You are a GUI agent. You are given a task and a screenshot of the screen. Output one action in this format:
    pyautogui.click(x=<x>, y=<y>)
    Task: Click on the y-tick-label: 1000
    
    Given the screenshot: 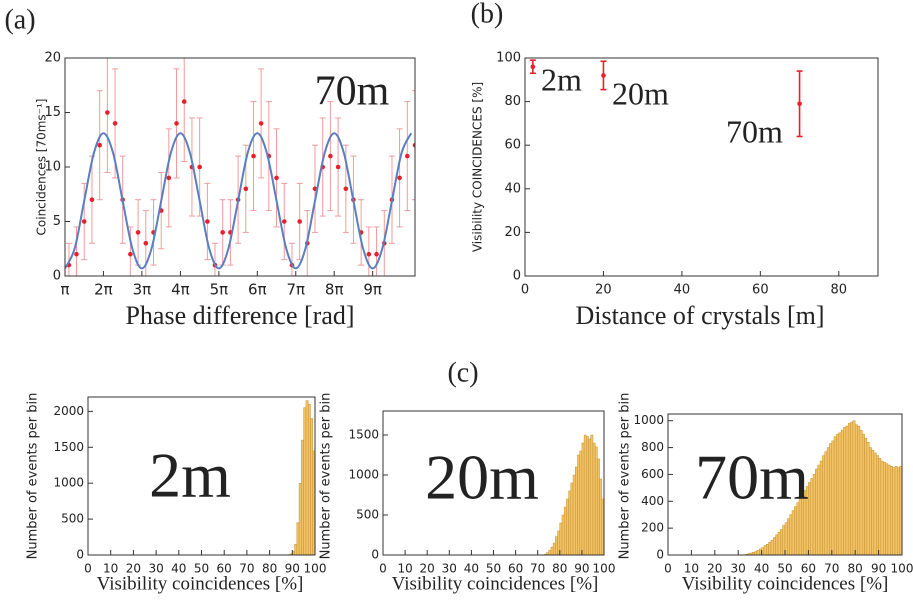 What is the action you would take?
    pyautogui.click(x=68, y=483)
    